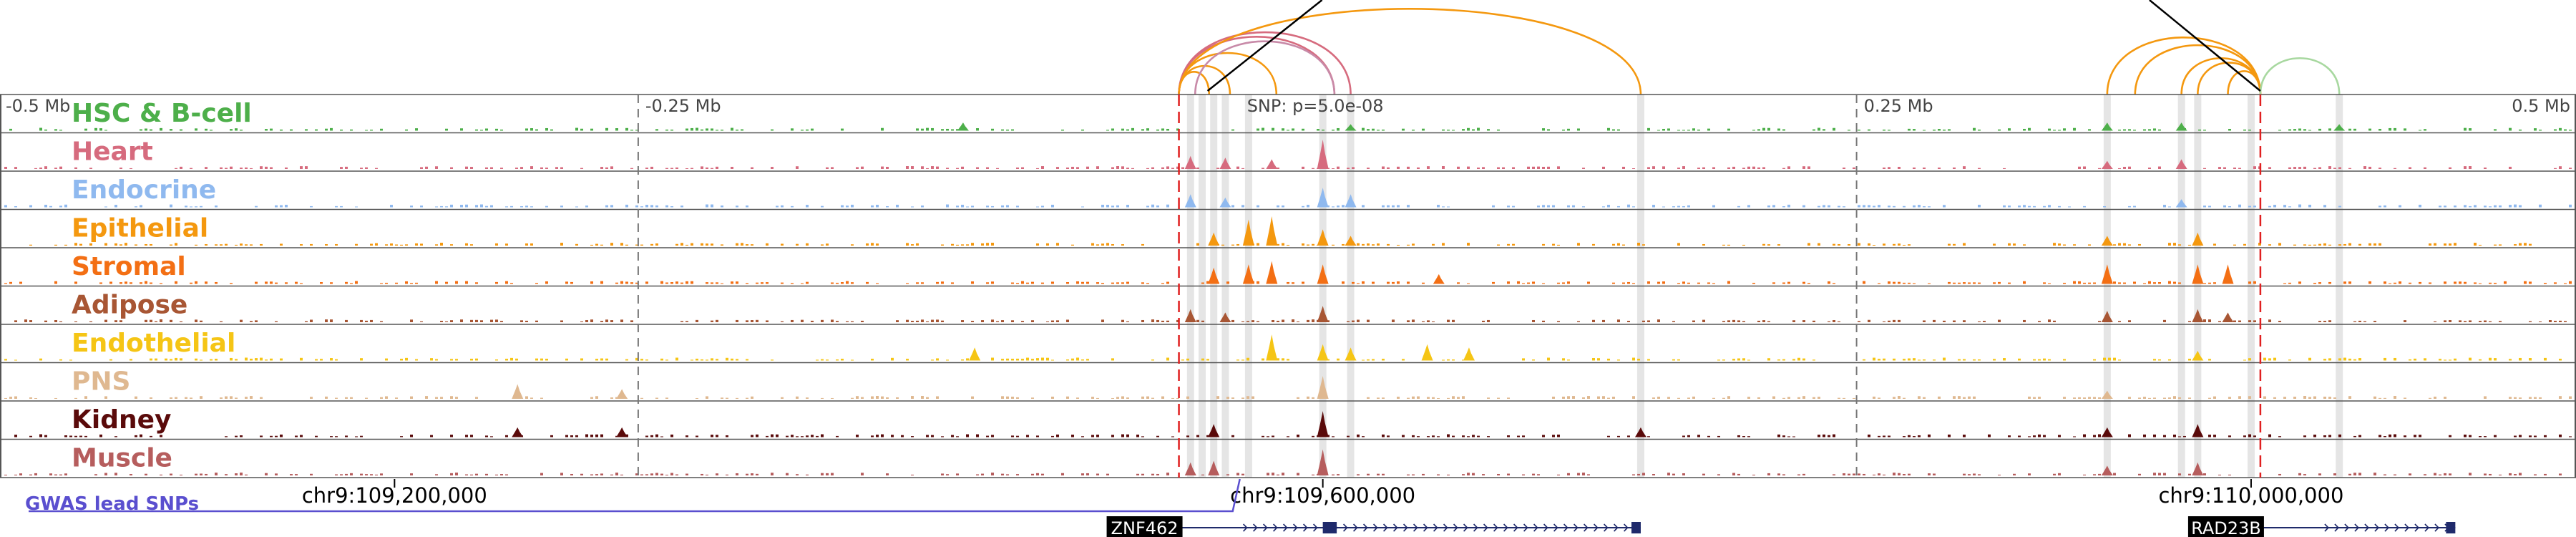  What do you see at coordinates (1288, 461) in the screenshot?
I see `track-row: Muscle` at bounding box center [1288, 461].